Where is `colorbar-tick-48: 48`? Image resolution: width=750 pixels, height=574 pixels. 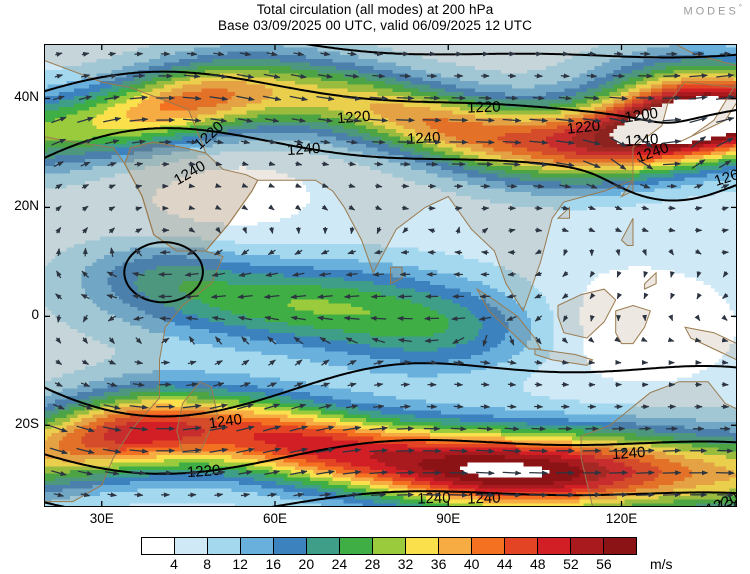 colorbar-tick-48: 48 is located at coordinates (538, 564).